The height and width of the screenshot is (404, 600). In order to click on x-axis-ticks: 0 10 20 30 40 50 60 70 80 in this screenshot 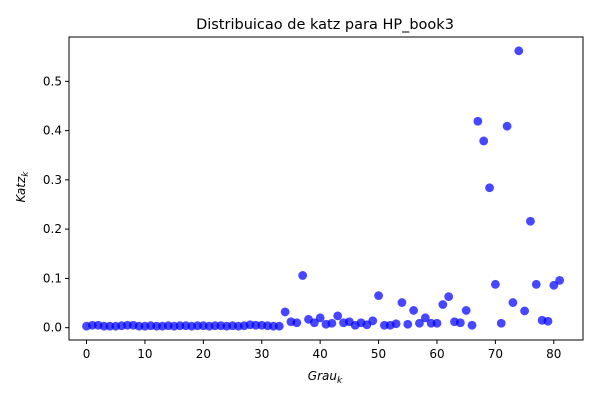, I will do `click(322, 350)`.